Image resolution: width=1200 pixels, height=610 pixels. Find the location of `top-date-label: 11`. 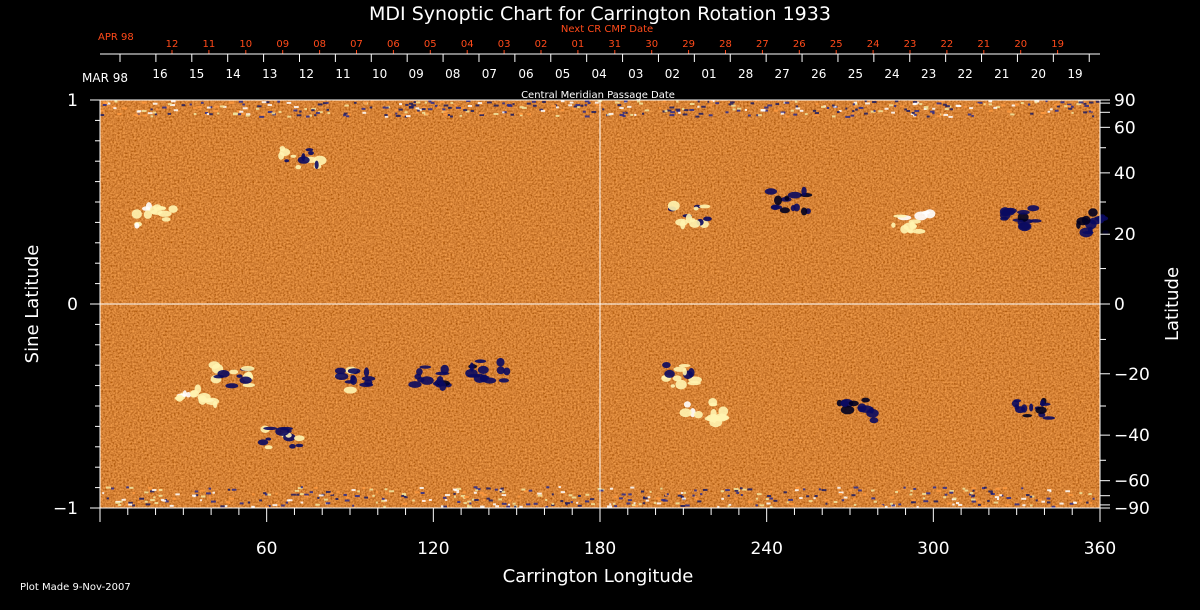

top-date-label: 11 is located at coordinates (342, 74).